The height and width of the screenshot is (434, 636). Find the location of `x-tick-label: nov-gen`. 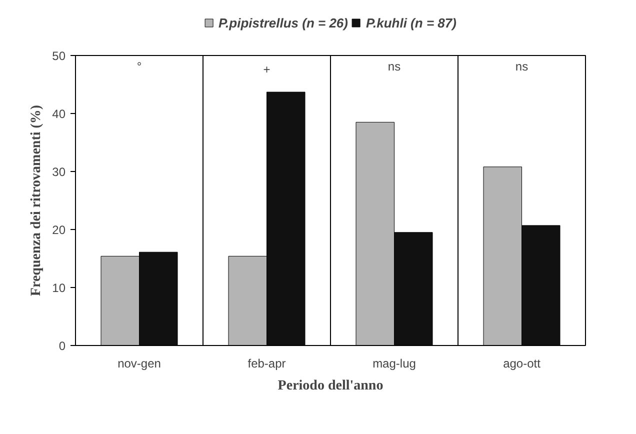

x-tick-label: nov-gen is located at coordinates (139, 363).